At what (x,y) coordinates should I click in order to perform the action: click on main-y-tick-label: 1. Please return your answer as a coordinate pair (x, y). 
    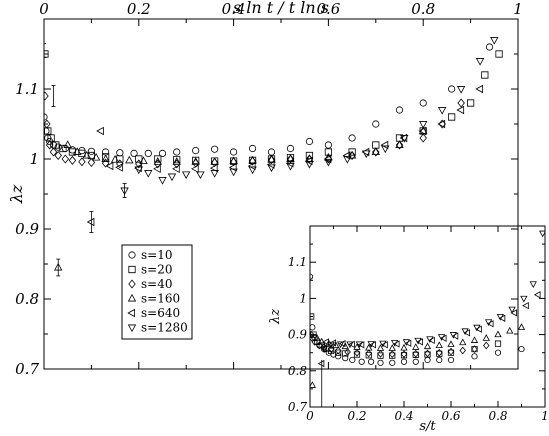
    Looking at the image, I should click on (34, 159).